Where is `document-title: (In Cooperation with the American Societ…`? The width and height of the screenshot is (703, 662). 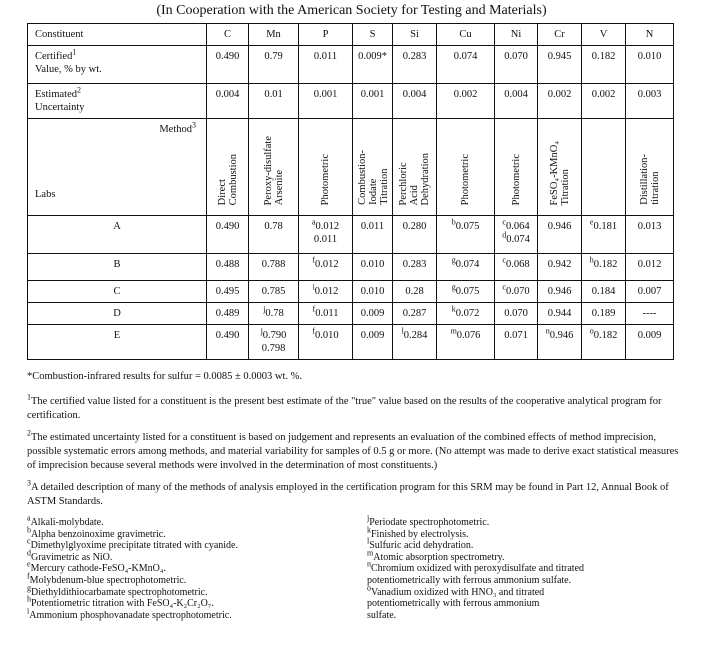 document-title: (In Cooperation with the American Societ… is located at coordinates (351, 10).